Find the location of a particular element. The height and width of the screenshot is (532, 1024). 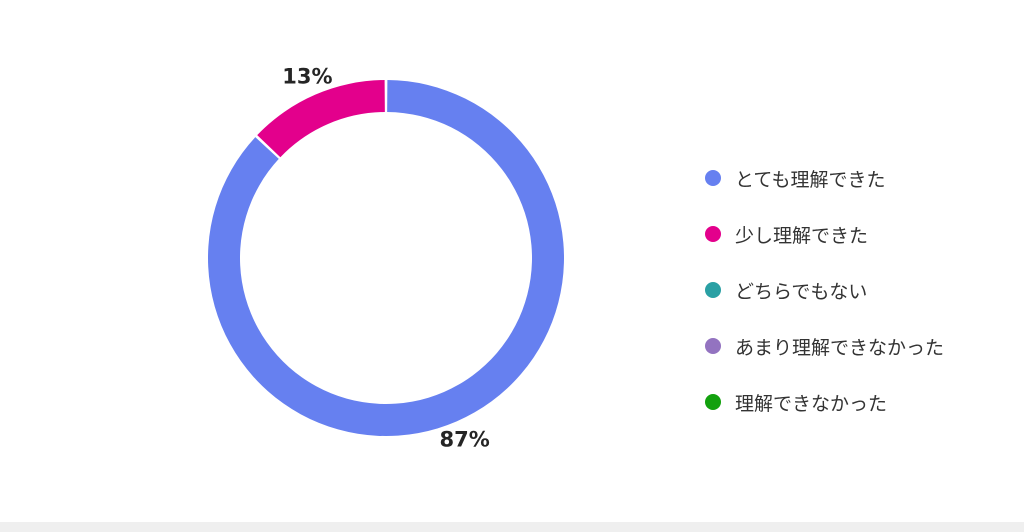

legend-item: どちらでもない is located at coordinates (824, 290).